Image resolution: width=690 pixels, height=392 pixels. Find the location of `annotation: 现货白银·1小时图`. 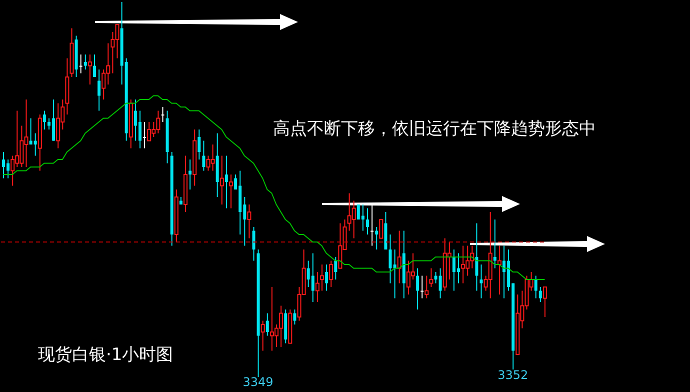

annotation: 现货白银·1小时图 is located at coordinates (106, 355).